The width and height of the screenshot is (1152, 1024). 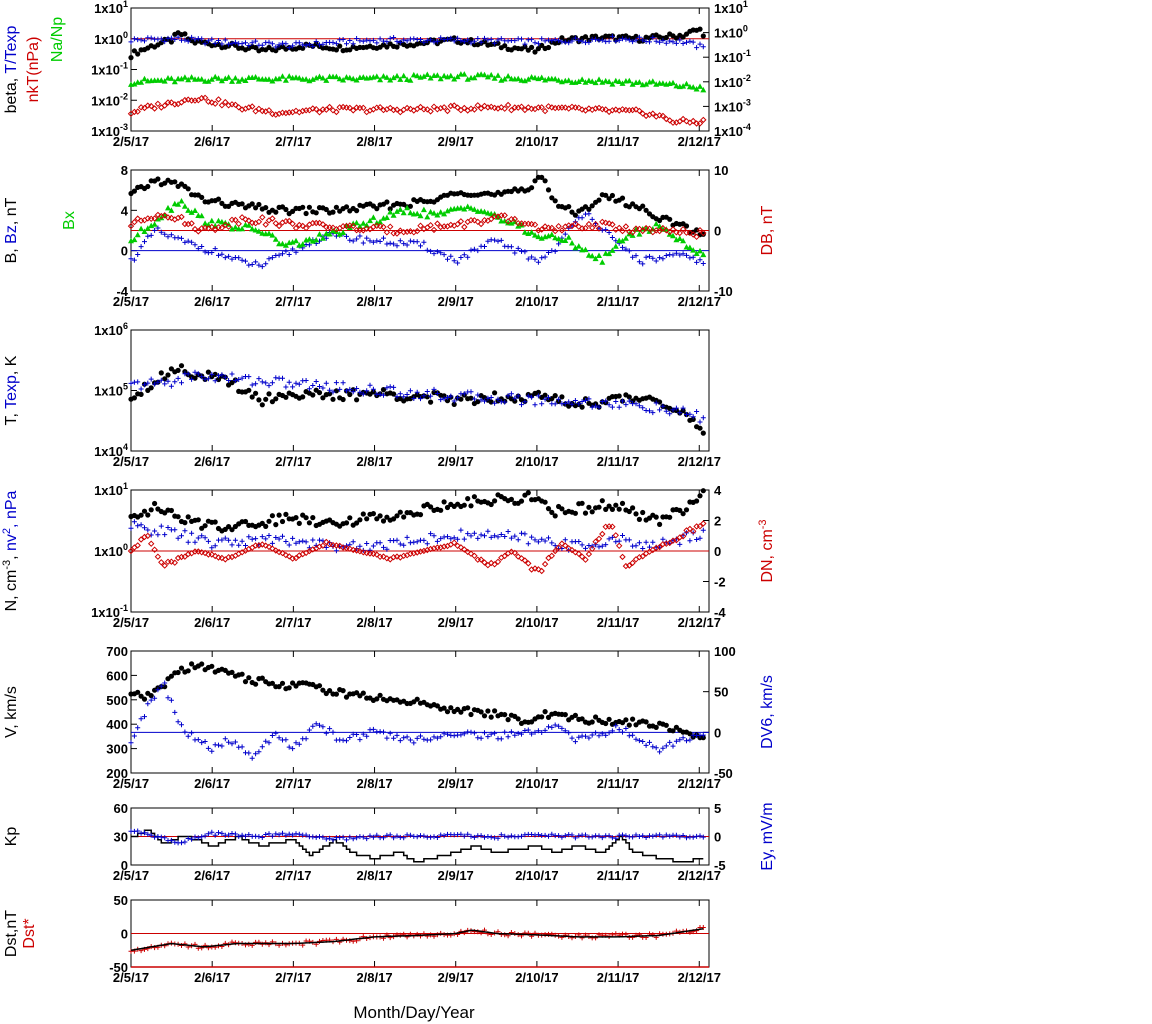 What do you see at coordinates (717, 808) in the screenshot?
I see `y-tick-label-right: 5` at bounding box center [717, 808].